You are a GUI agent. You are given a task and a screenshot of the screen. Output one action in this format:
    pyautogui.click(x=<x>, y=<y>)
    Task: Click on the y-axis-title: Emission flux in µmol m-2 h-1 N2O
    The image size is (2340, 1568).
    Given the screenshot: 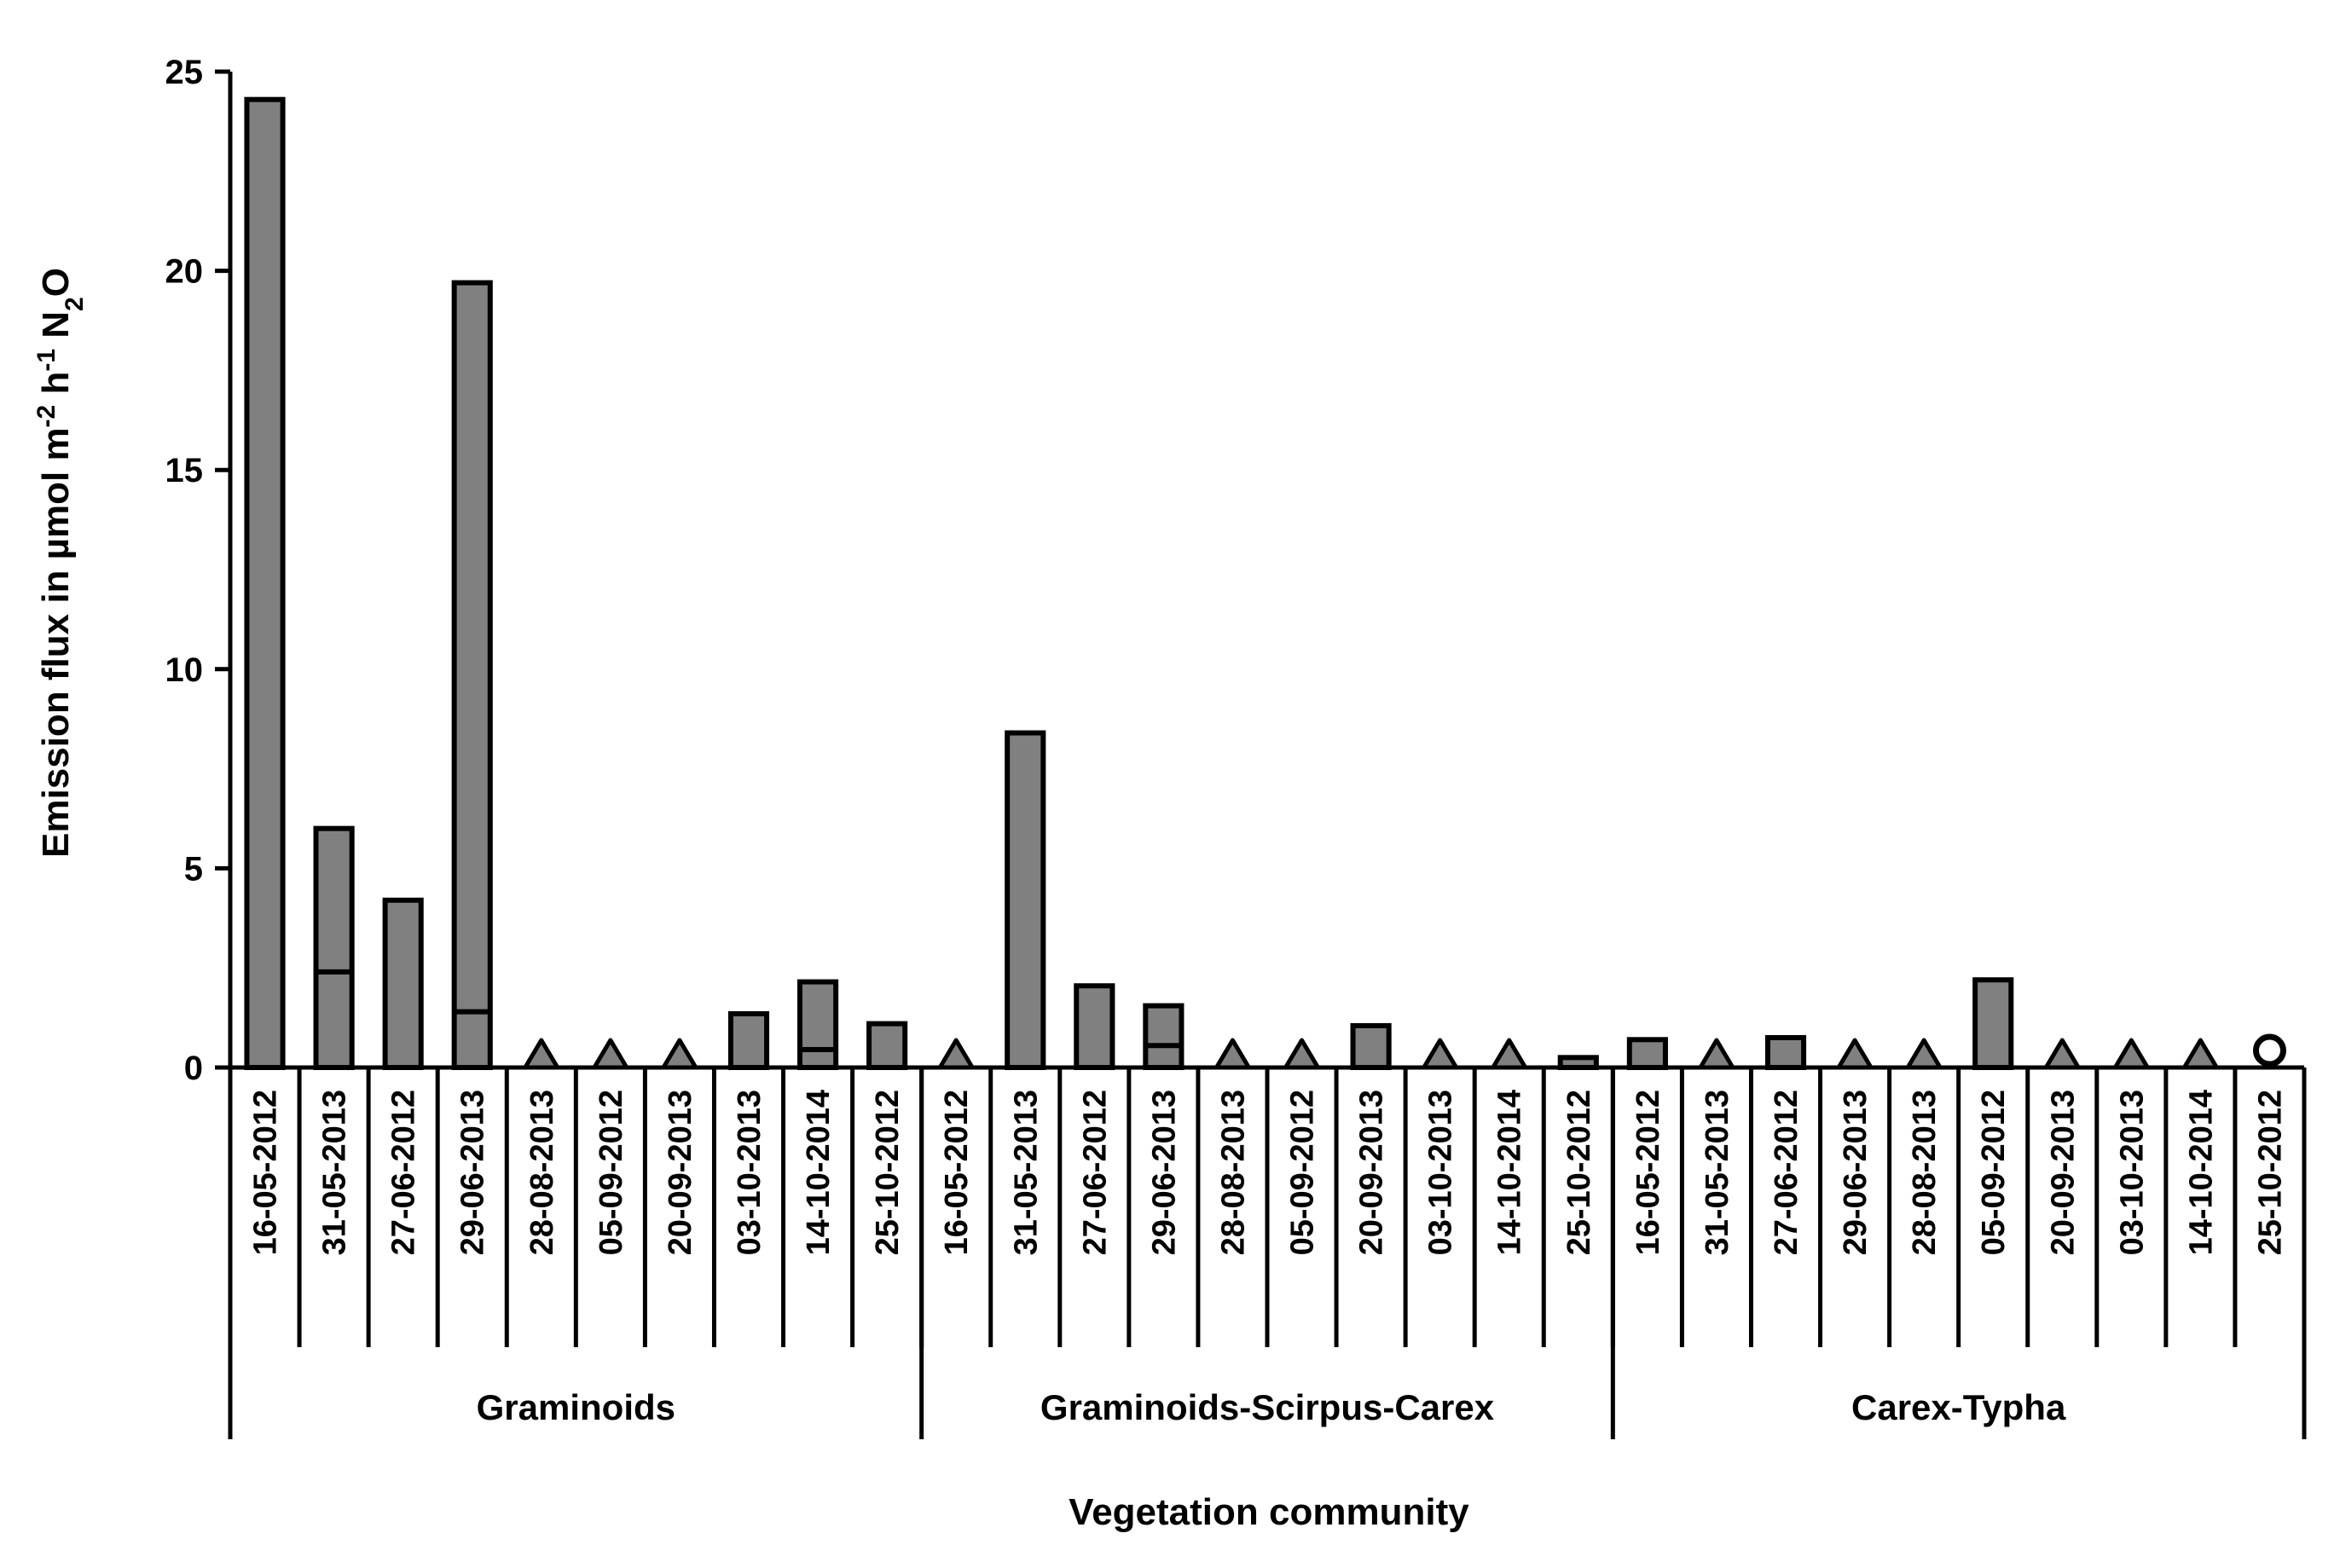 What is the action you would take?
    pyautogui.click(x=60, y=563)
    